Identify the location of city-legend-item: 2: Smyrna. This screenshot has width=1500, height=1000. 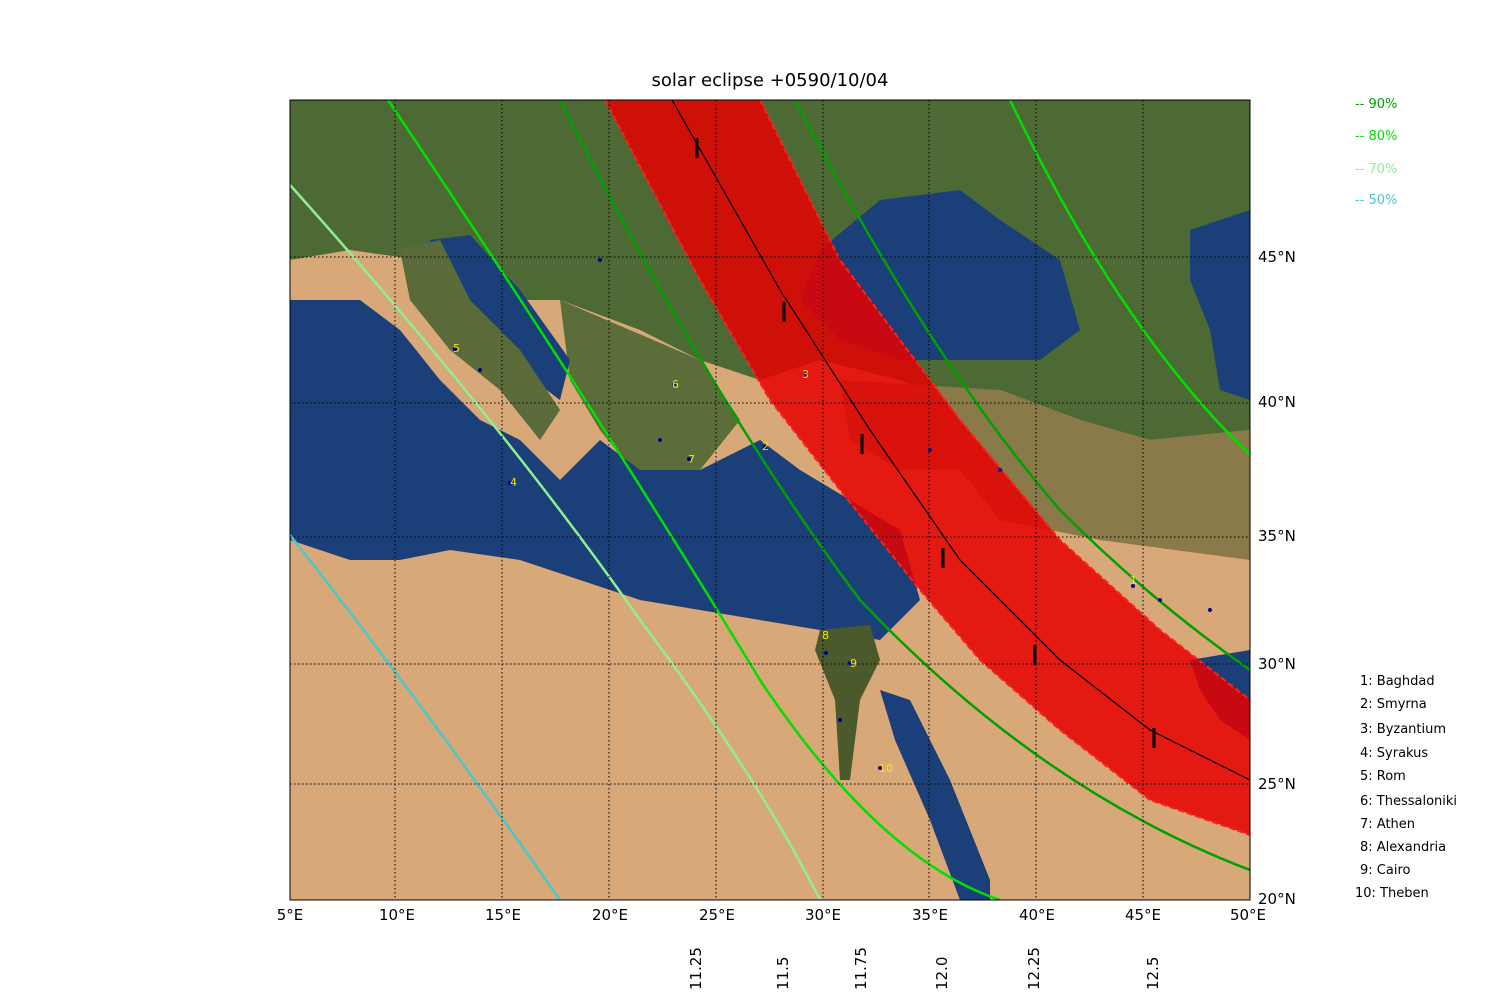
(1393, 704).